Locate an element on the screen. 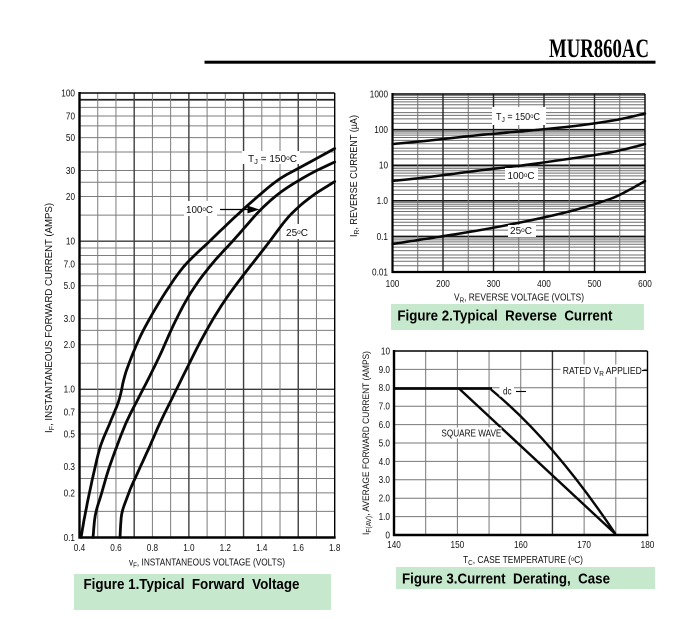  svg-text: 0.2 is located at coordinates (70, 493).